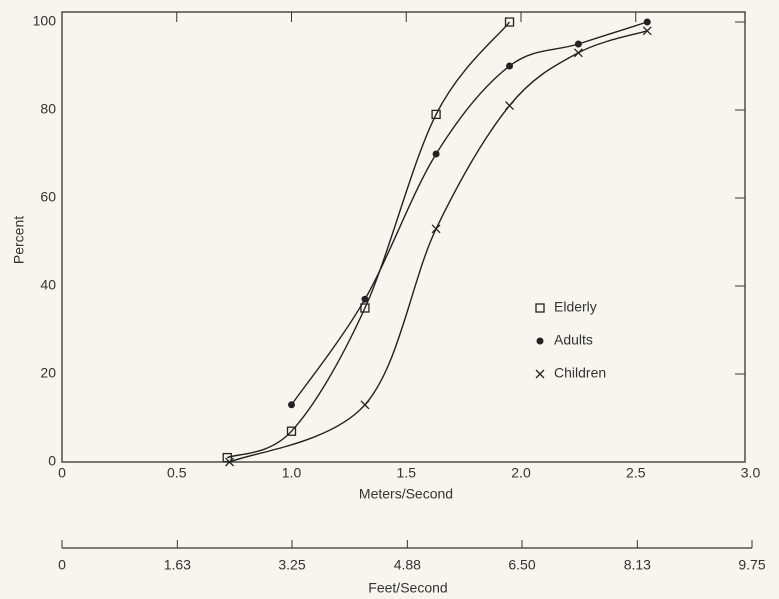  What do you see at coordinates (636, 473) in the screenshot?
I see `x-tick-label: 2.5` at bounding box center [636, 473].